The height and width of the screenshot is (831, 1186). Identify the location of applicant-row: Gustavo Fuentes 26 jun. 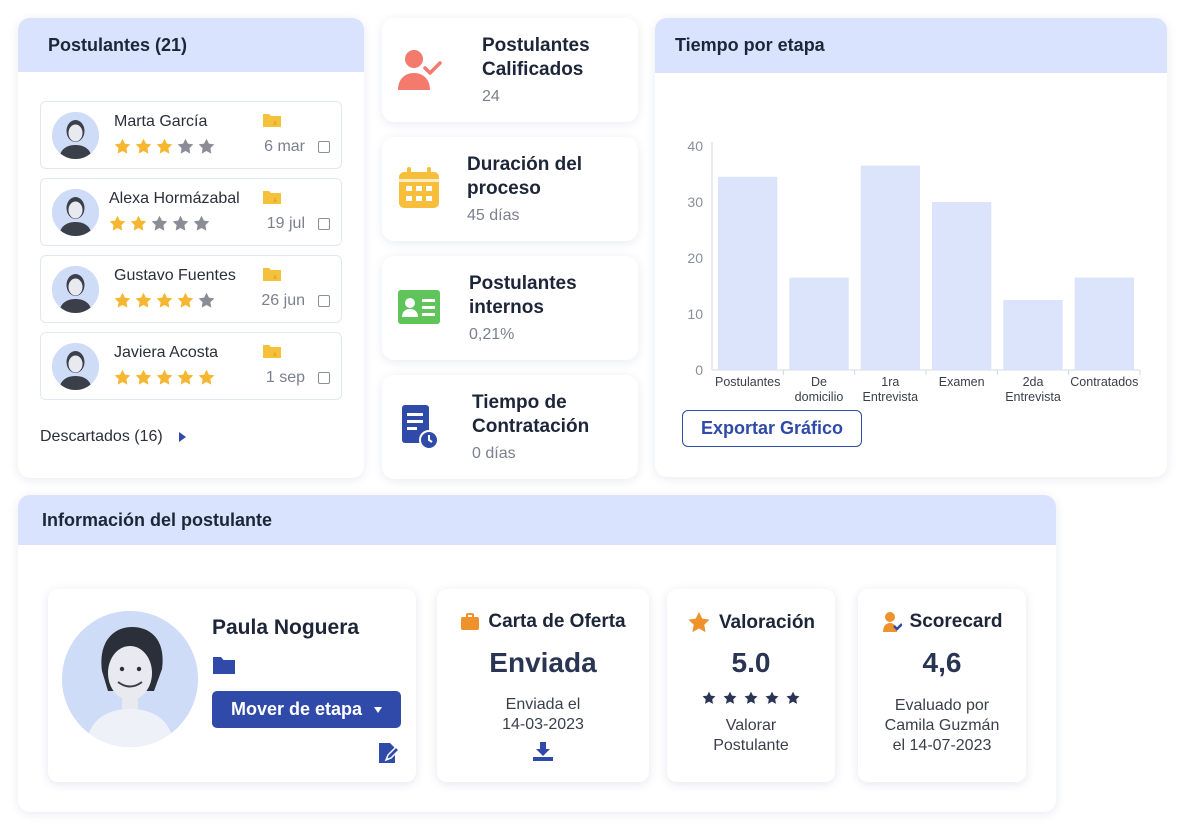
(191, 289).